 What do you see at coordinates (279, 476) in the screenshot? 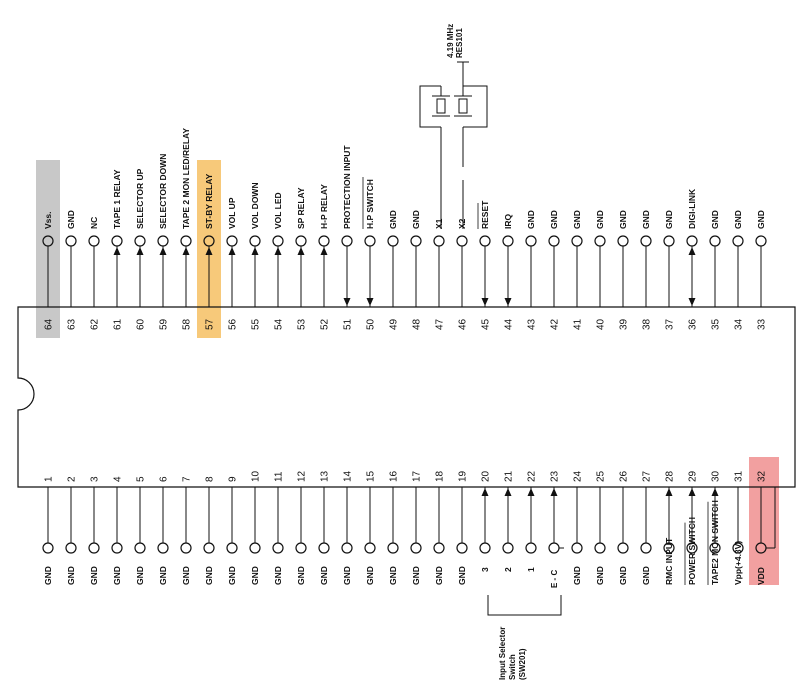
I see `pin-number-11: 11` at bounding box center [279, 476].